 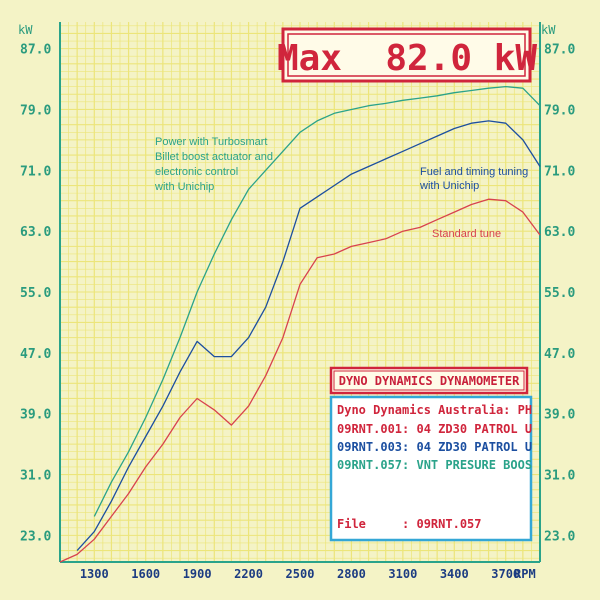 I want to click on x-tick-label: 3400, so click(x=454, y=574).